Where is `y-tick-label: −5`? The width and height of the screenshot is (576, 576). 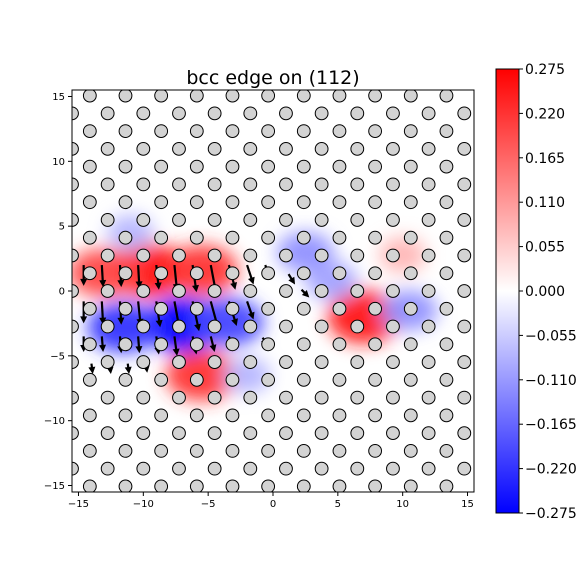
y-tick-label: −5 is located at coordinates (57, 356).